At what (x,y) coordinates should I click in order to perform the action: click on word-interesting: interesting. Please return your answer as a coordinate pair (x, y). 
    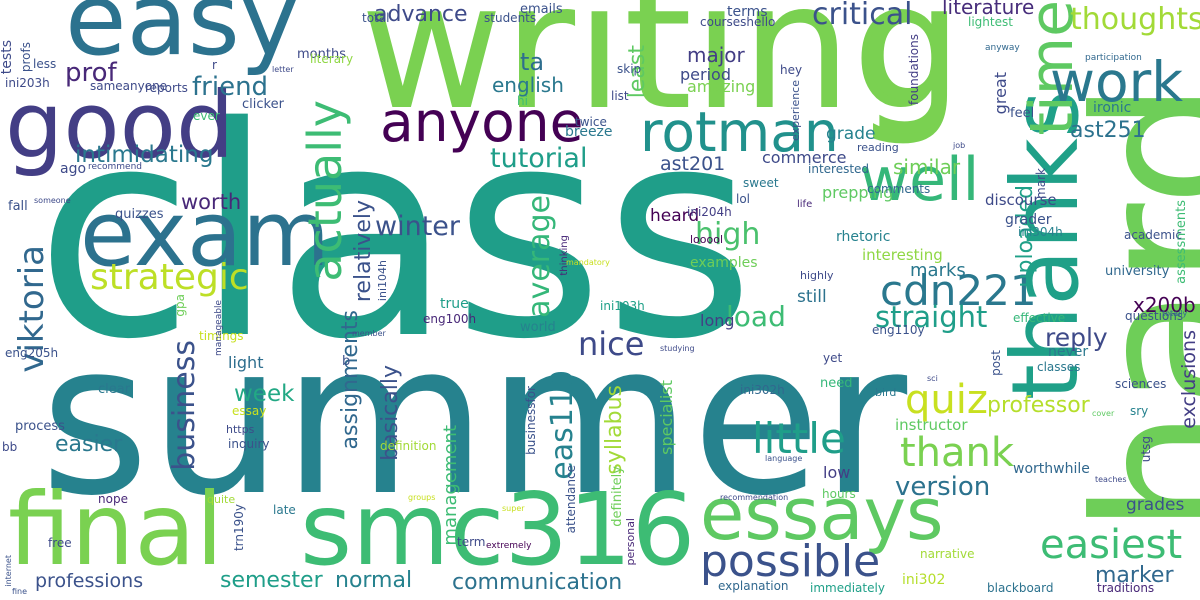
    Looking at the image, I should click on (902, 255).